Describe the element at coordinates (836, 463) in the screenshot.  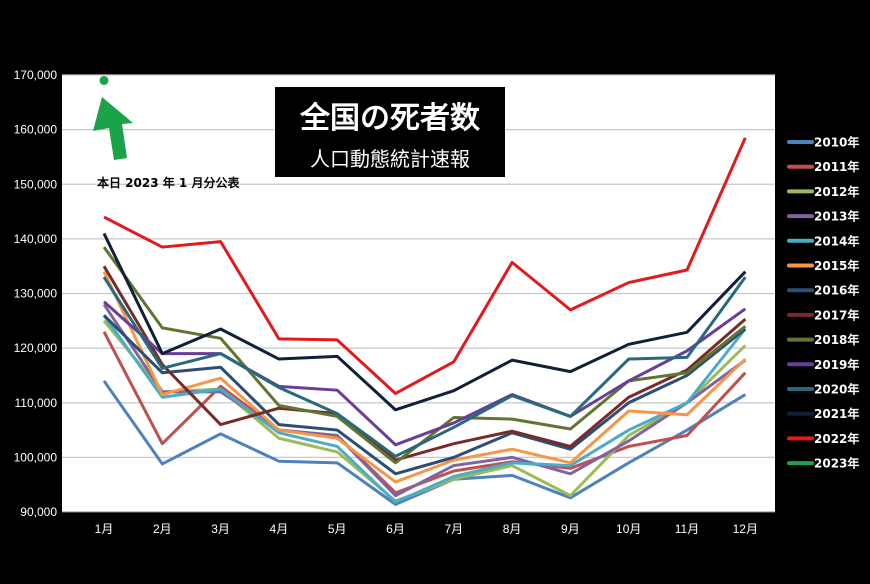
I see `legend-label: 2023年` at that location.